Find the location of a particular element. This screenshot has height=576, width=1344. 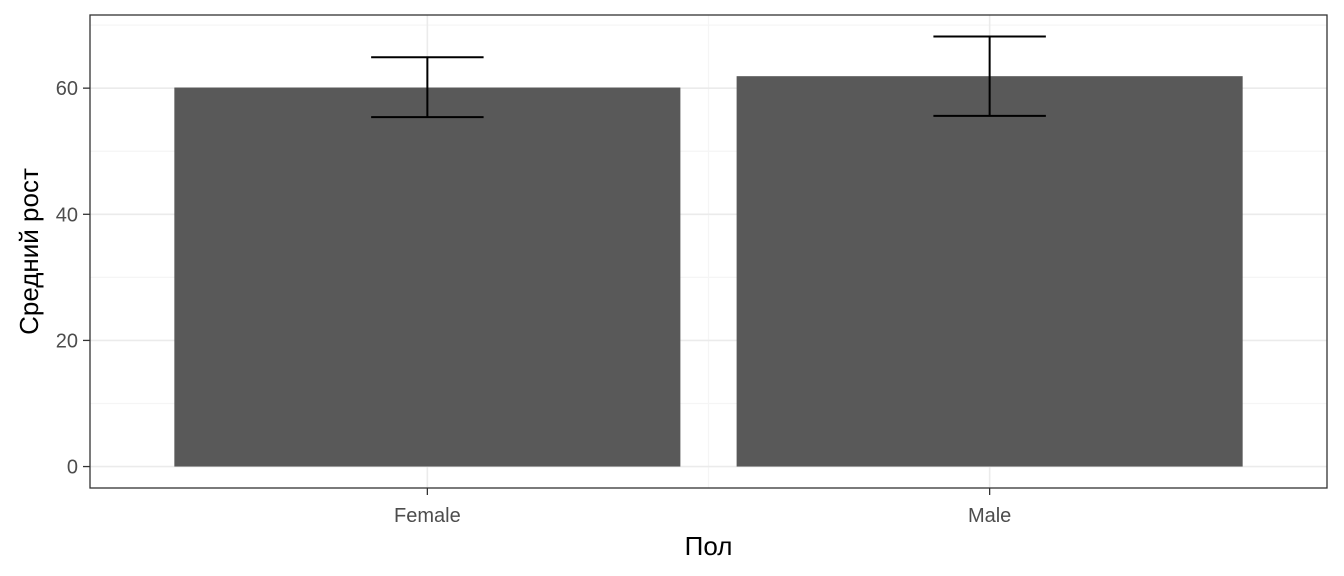

y-tick-label: 20 is located at coordinates (67, 341).